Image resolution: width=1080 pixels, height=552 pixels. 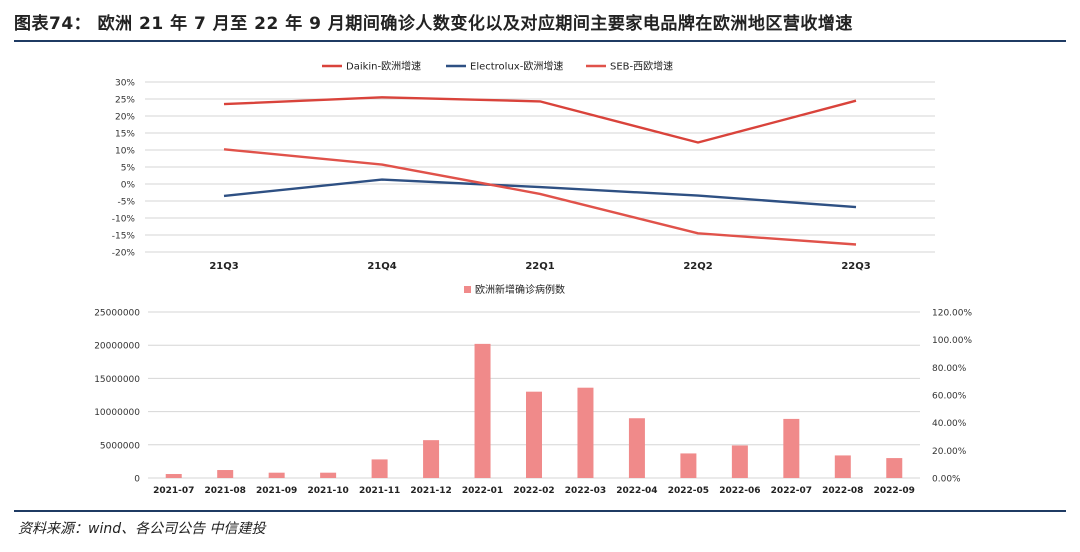 What do you see at coordinates (225, 491) in the screenshot?
I see `bar-chart-x-tick: 2021-08` at bounding box center [225, 491].